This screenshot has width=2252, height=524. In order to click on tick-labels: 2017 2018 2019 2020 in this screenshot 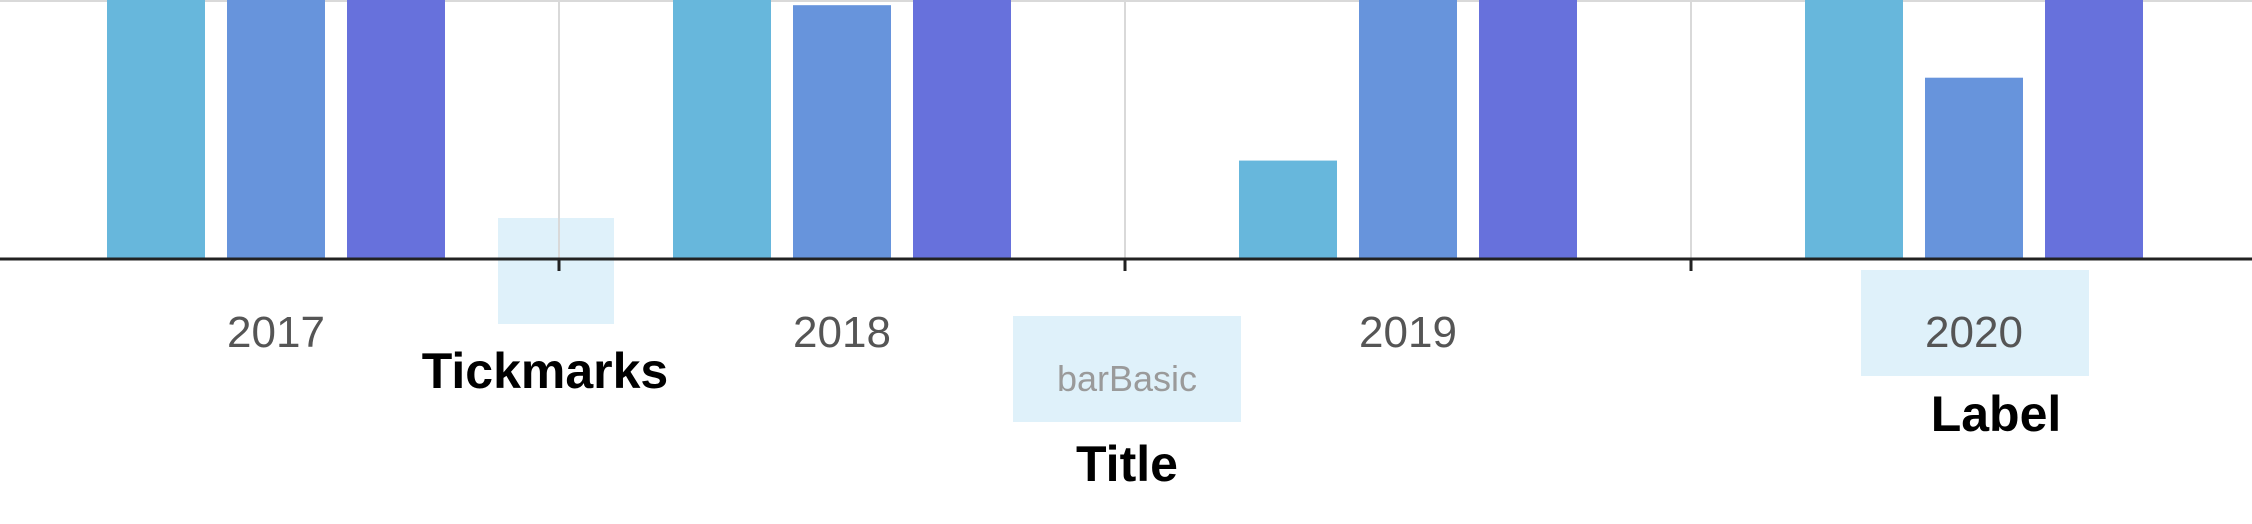, I will do `click(1125, 332)`.